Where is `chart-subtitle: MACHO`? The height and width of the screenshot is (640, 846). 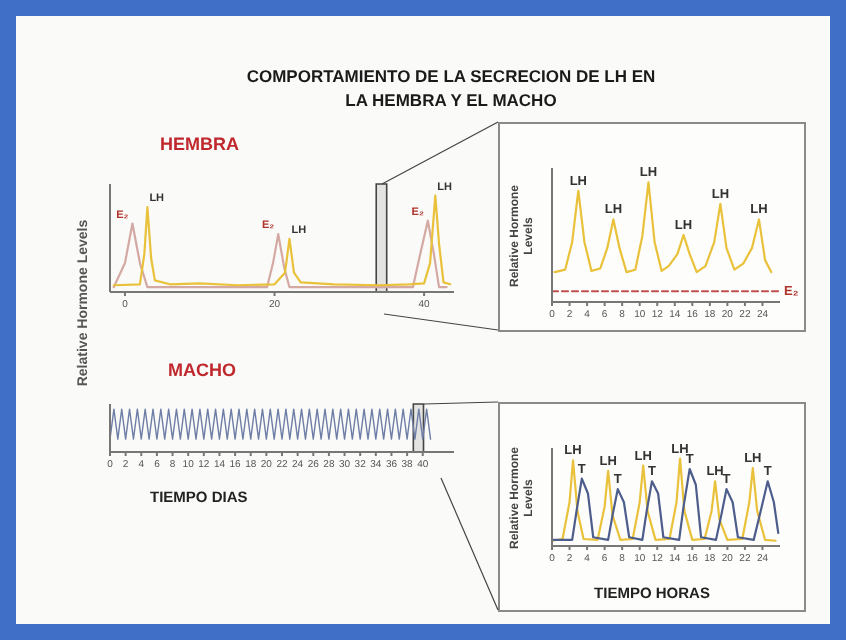
chart-subtitle: MACHO is located at coordinates (202, 370).